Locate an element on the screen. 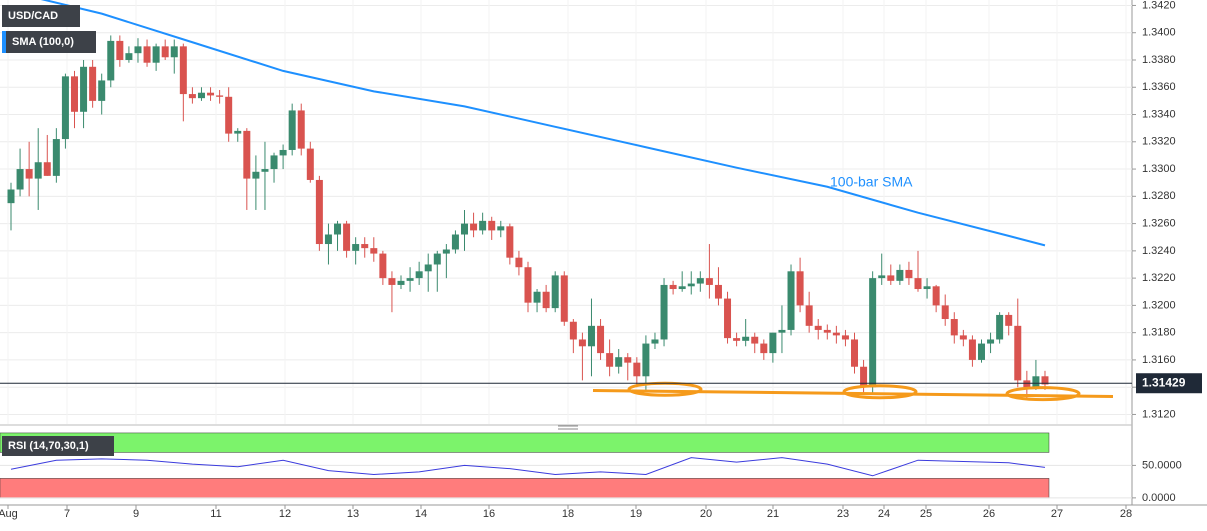 The width and height of the screenshot is (1207, 531). rsi-band is located at coordinates (525, 488).